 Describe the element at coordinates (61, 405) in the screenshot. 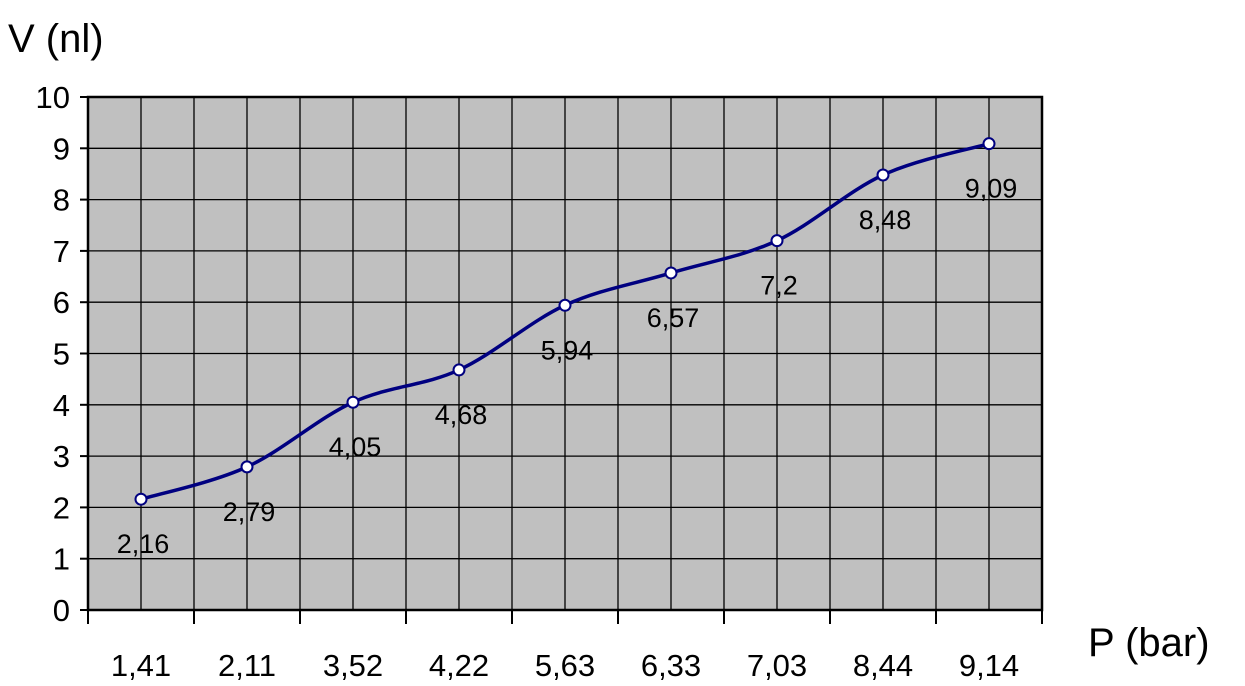

I see `y-tick-label: 4` at that location.